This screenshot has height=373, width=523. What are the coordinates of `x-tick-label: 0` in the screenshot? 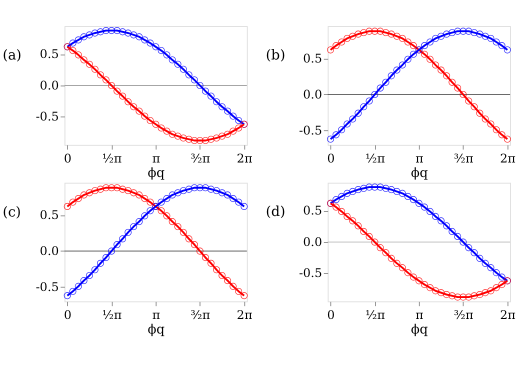 It's located at (331, 159).